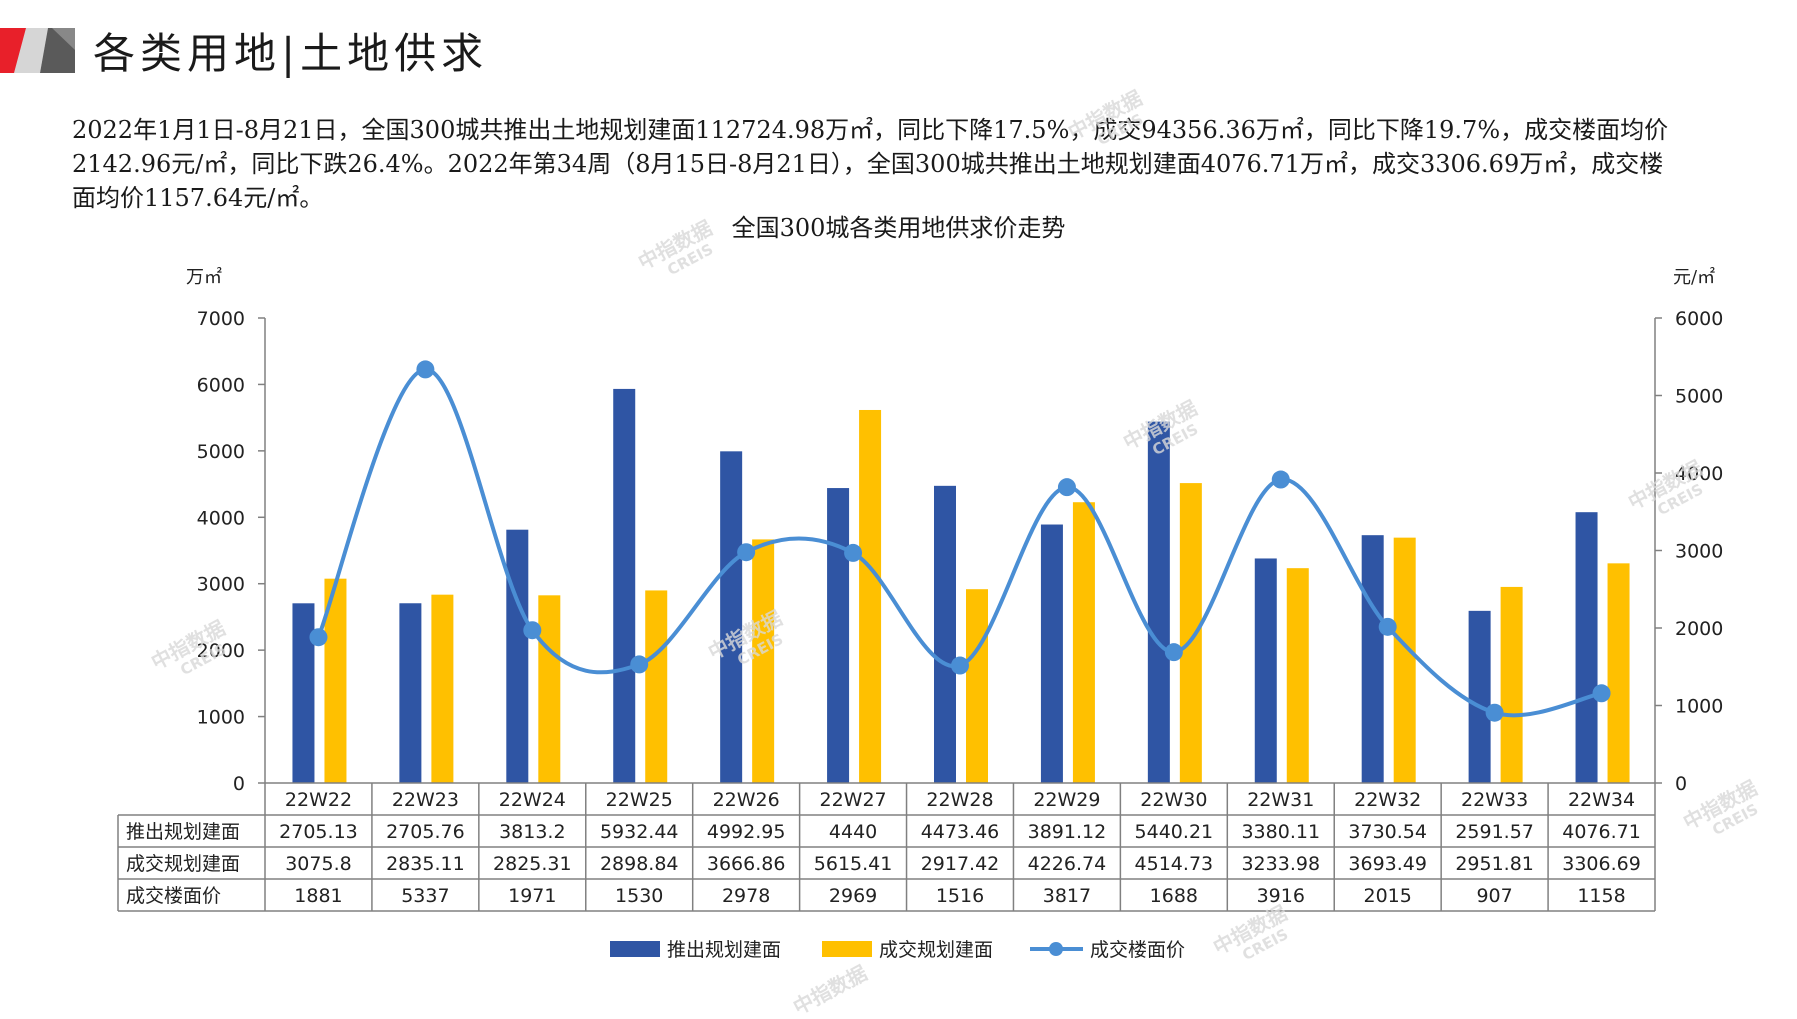  What do you see at coordinates (639, 864) in the screenshot?
I see `data-label: 2898.84` at bounding box center [639, 864].